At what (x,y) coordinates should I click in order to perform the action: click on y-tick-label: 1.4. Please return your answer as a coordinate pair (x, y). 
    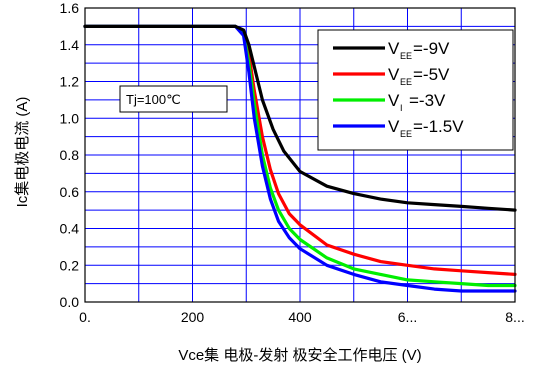
    Looking at the image, I should click on (70, 45).